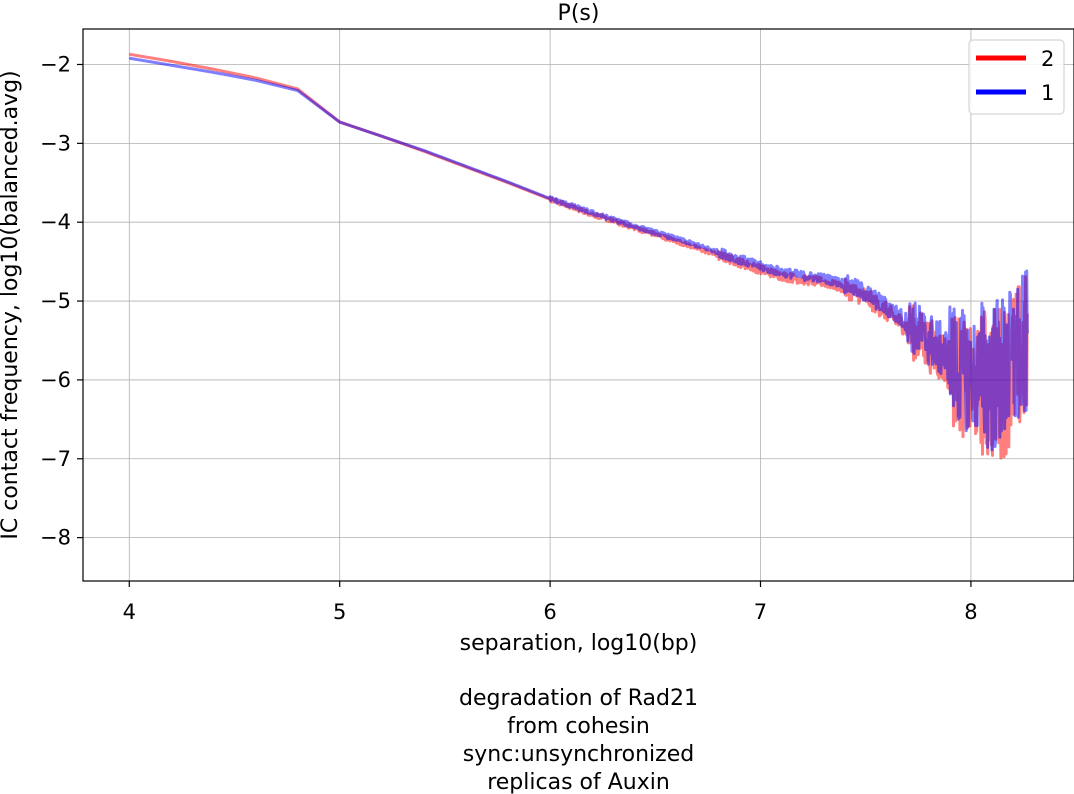  I want to click on x-axis-label: separation, log10(bp), so click(579, 643).